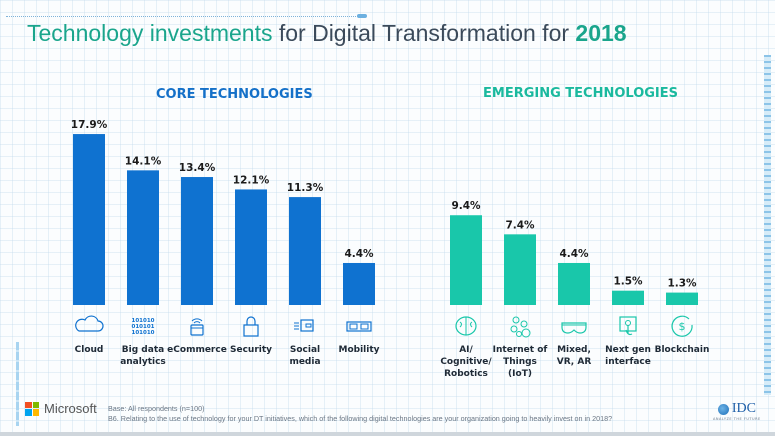  I want to click on cloud-icon, so click(89, 323).